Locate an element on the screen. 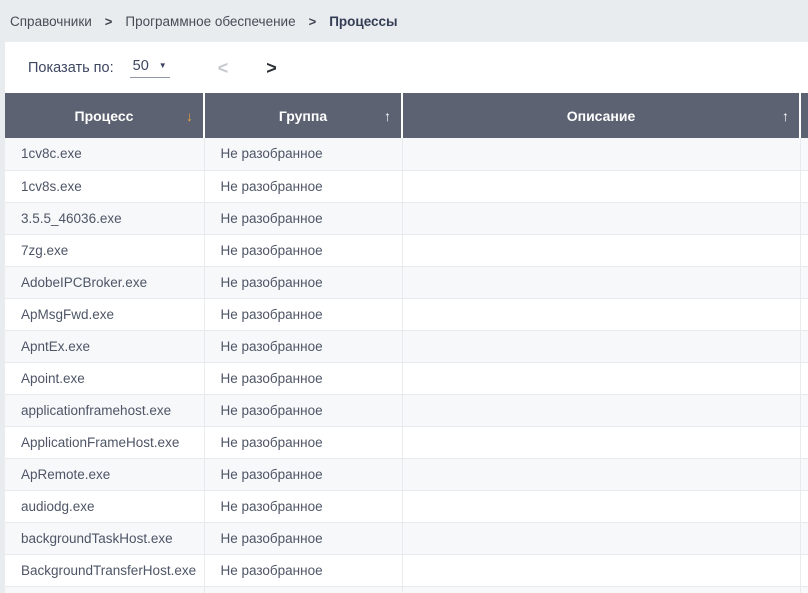  column-header-label: Процесс is located at coordinates (104, 115).